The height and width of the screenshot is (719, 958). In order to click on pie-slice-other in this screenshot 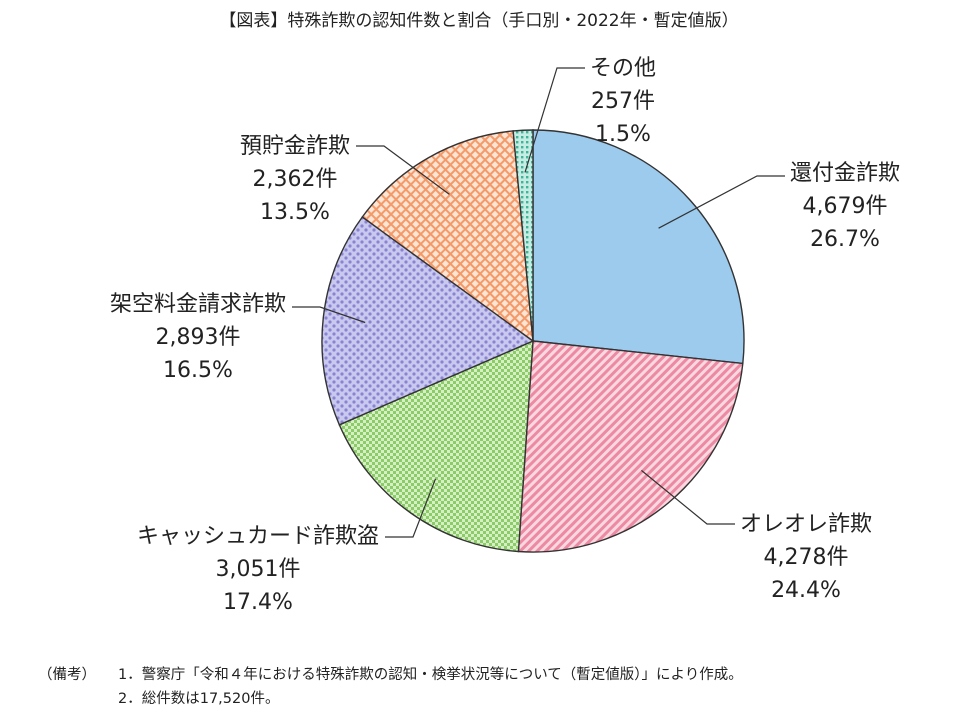, I will do `click(523, 235)`.